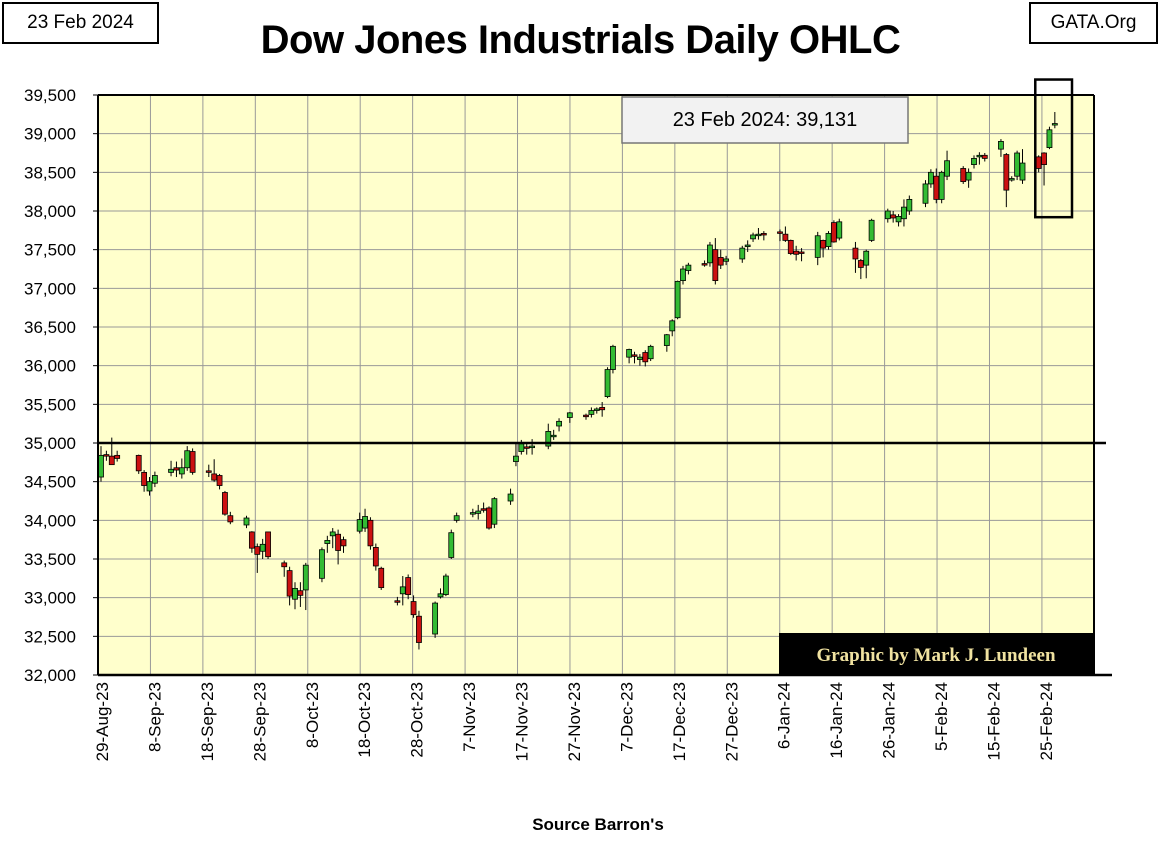  What do you see at coordinates (50, 172) in the screenshot?
I see `y-tick-label: 38,500` at bounding box center [50, 172].